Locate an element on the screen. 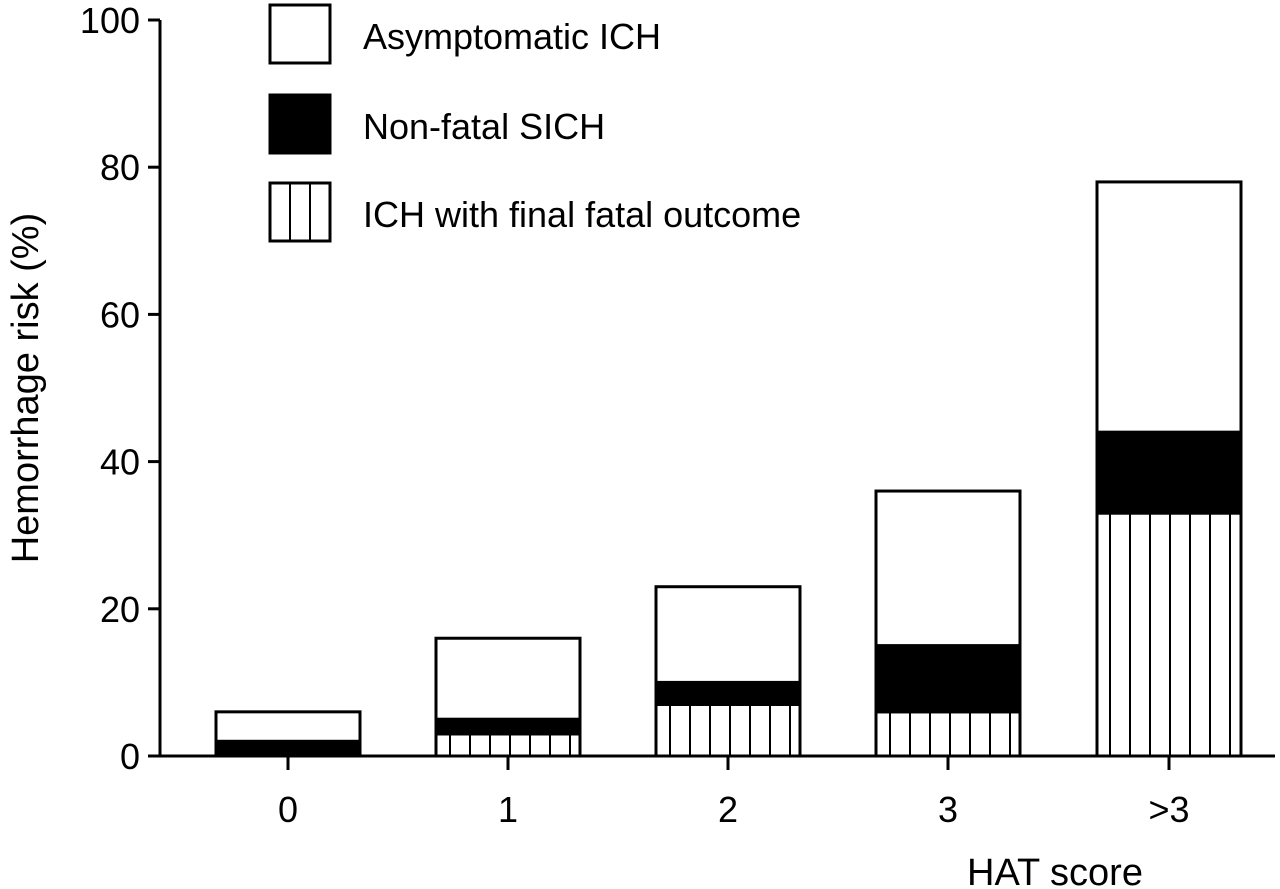 The width and height of the screenshot is (1280, 889). legend-label: ICH with final fatal outcome is located at coordinates (582, 214).